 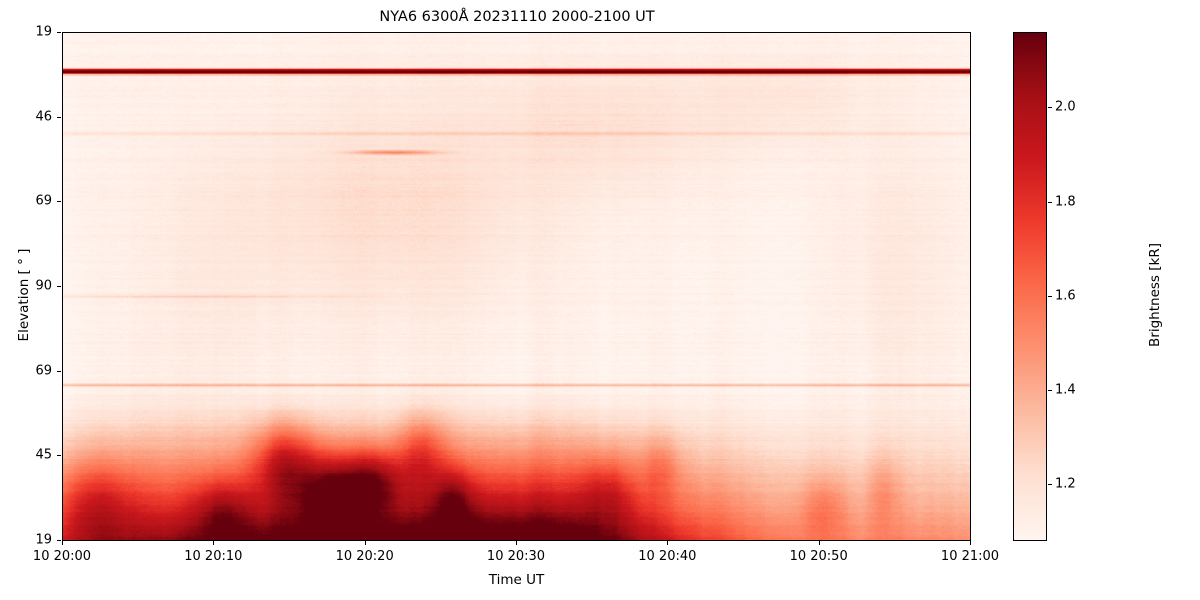 I want to click on x-tick-label: 10 20:50, so click(x=818, y=556).